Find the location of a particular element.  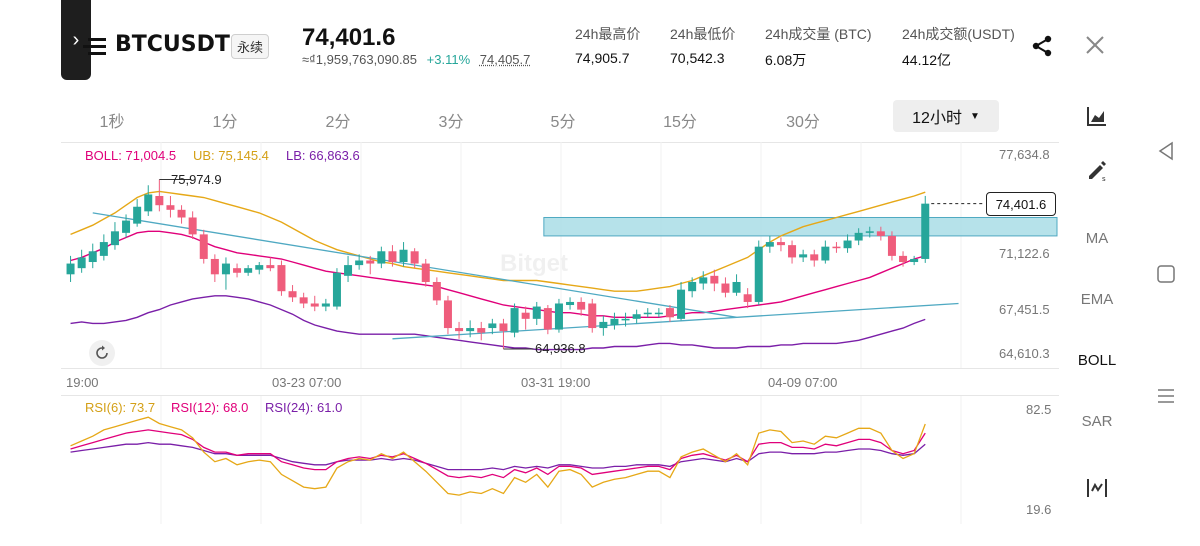

chart-type-icon is located at coordinates (1097, 116).